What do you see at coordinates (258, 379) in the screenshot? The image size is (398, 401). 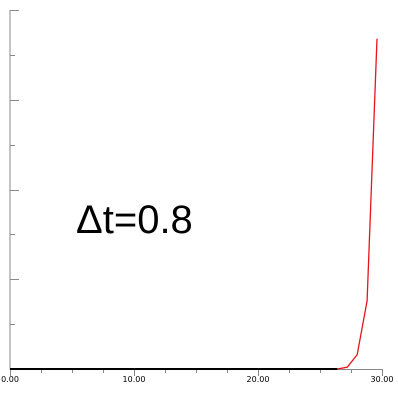 I see `x-tick-label-2: 20.00` at bounding box center [258, 379].